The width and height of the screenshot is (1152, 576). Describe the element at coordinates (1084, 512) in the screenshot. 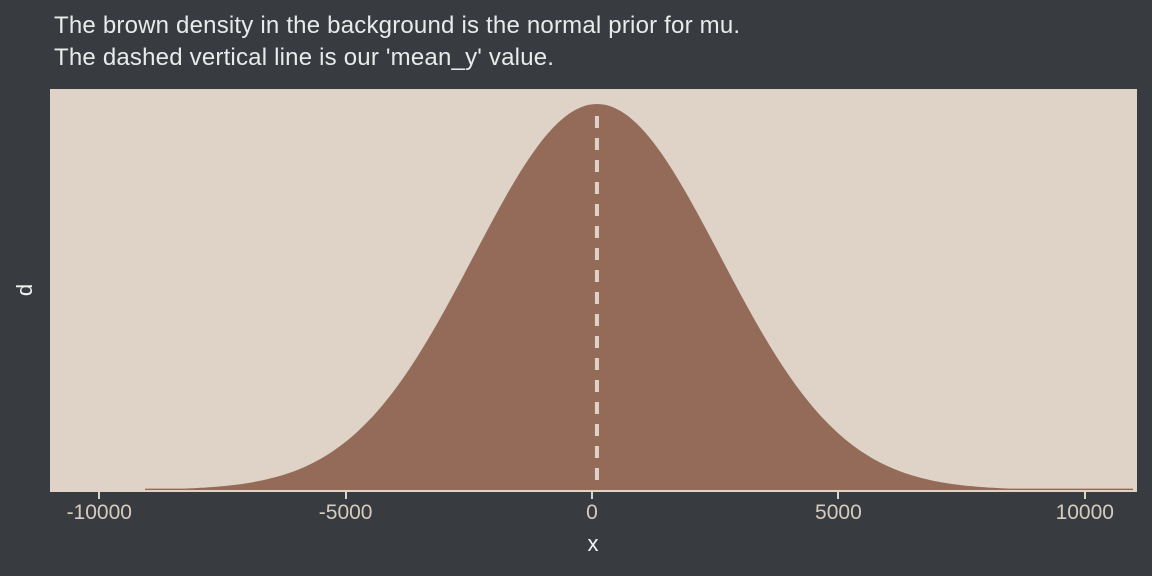

I see `x-tick-label: 10000` at that location.